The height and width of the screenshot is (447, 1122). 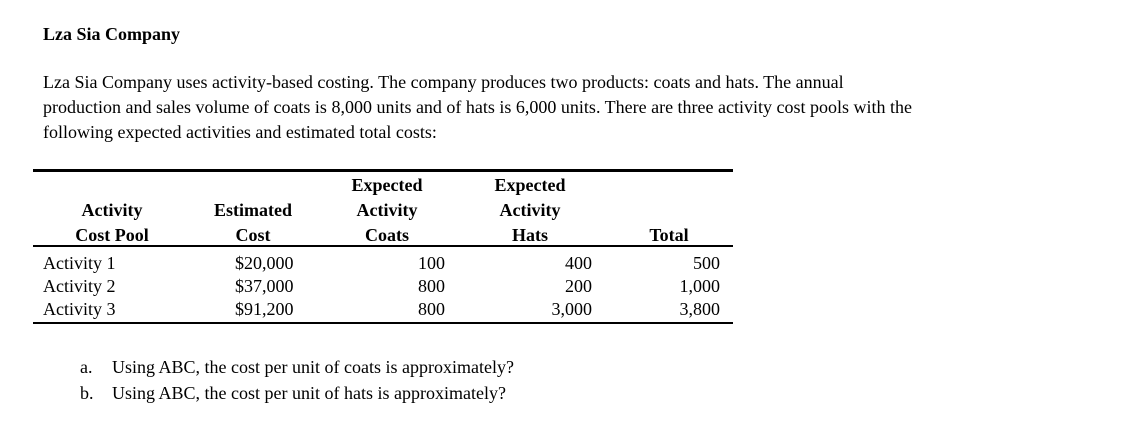 I want to click on table-cell: 400, so click(x=578, y=263).